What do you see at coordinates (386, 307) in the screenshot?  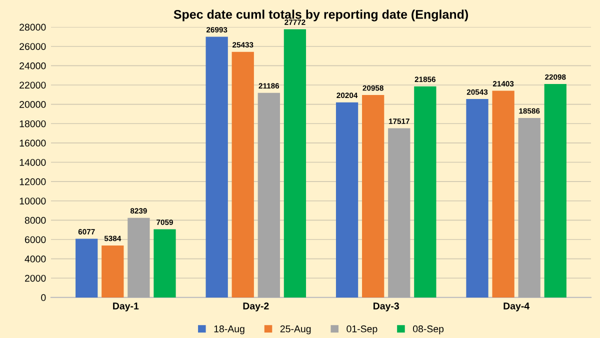 I see `x-tick-label: Day-3` at bounding box center [386, 307].